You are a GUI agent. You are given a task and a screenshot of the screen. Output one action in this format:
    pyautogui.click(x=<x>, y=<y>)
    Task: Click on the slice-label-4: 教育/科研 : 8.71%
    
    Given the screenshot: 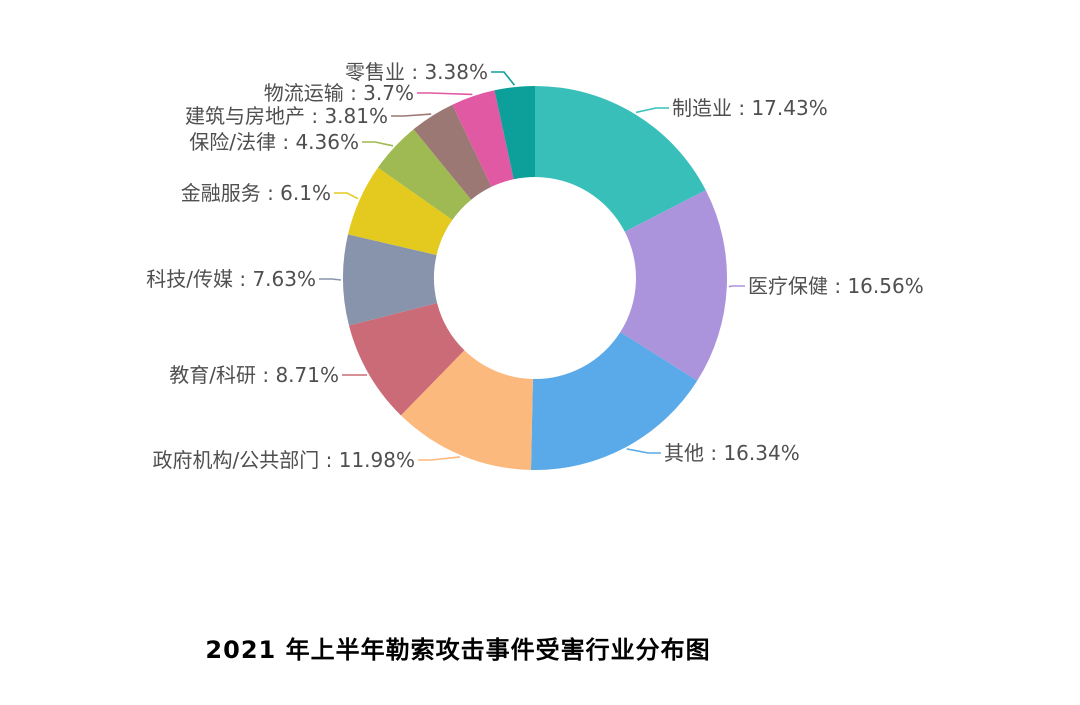 What is the action you would take?
    pyautogui.click(x=254, y=375)
    